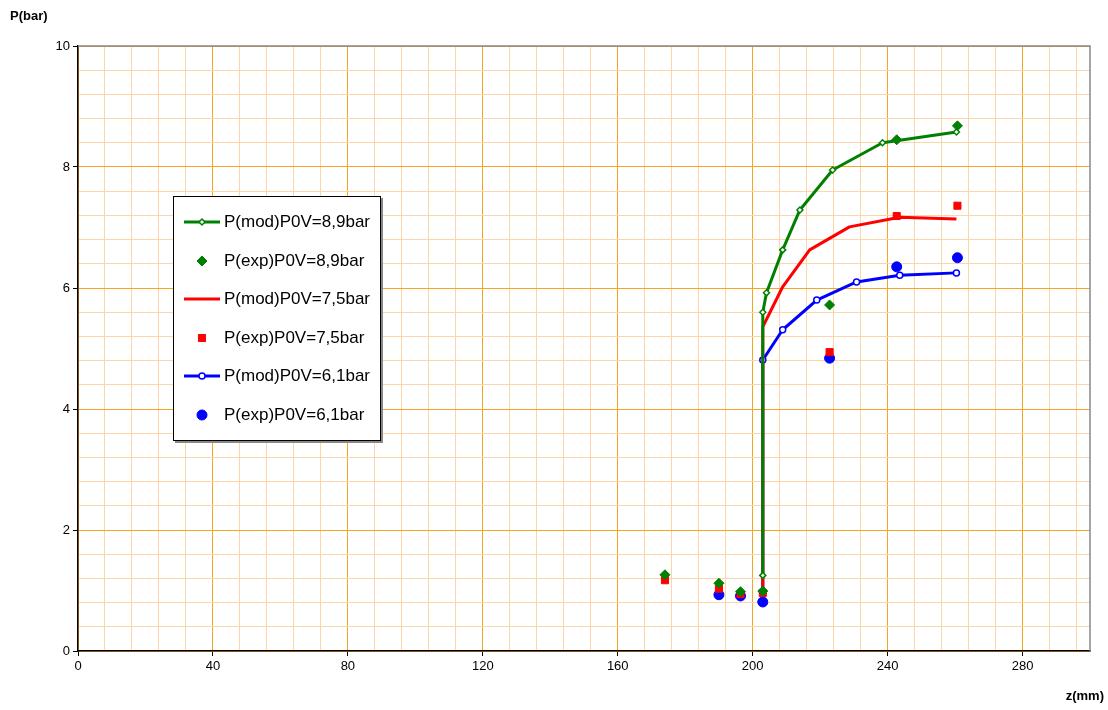  I want to click on x-axis-title: z(mm), so click(1084, 695).